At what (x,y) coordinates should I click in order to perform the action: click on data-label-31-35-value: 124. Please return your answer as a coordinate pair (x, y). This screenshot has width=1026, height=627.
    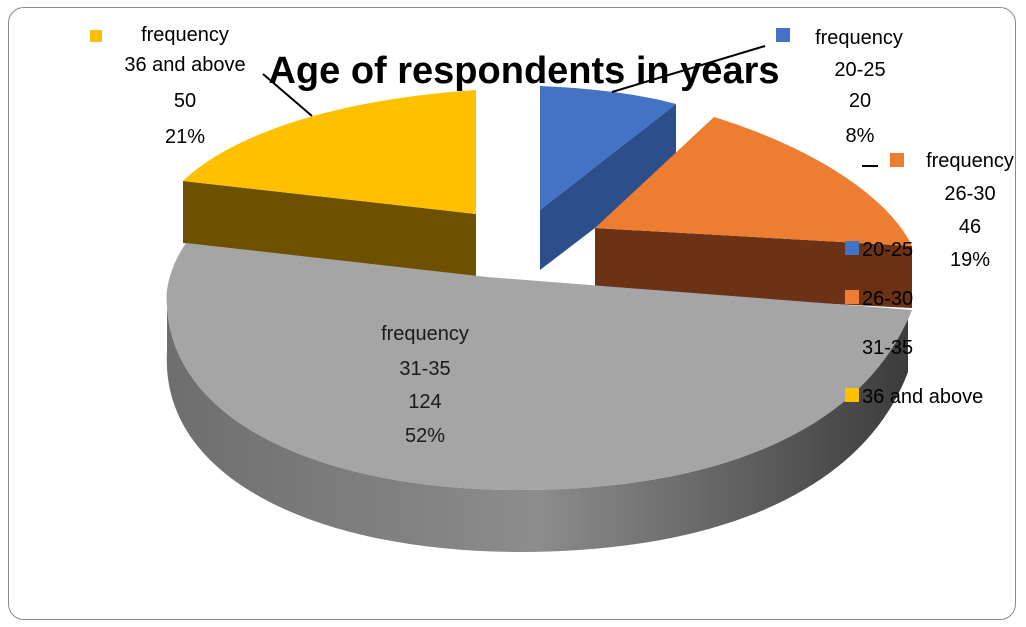
    Looking at the image, I should click on (424, 402).